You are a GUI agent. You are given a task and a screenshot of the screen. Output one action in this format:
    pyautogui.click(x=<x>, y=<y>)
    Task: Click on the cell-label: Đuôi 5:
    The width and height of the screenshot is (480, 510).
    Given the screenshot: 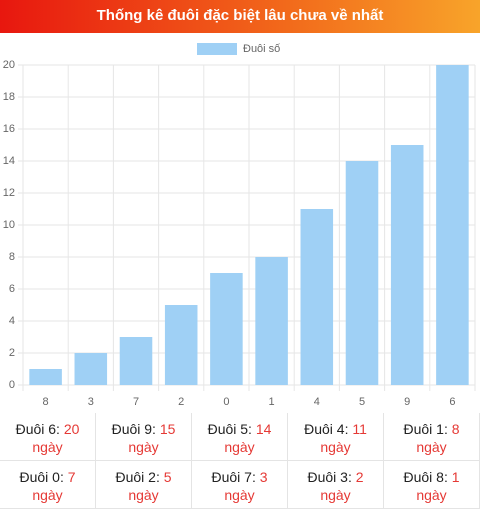 What is the action you would take?
    pyautogui.click(x=229, y=429)
    